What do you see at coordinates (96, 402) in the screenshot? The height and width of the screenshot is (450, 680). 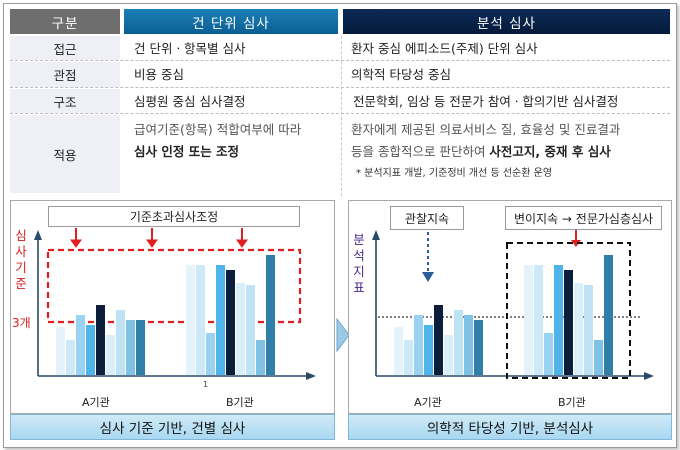 I see `left-x-label-a: A기관` at bounding box center [96, 402].